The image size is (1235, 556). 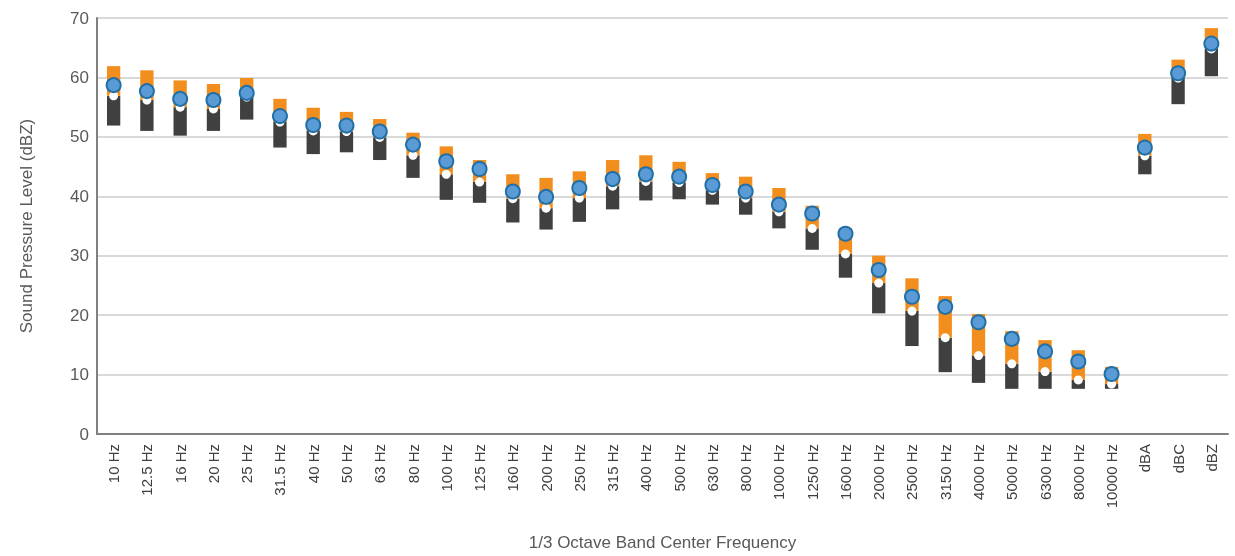 What do you see at coordinates (346, 464) in the screenshot?
I see `x-tick-label: 50 Hz` at bounding box center [346, 464].